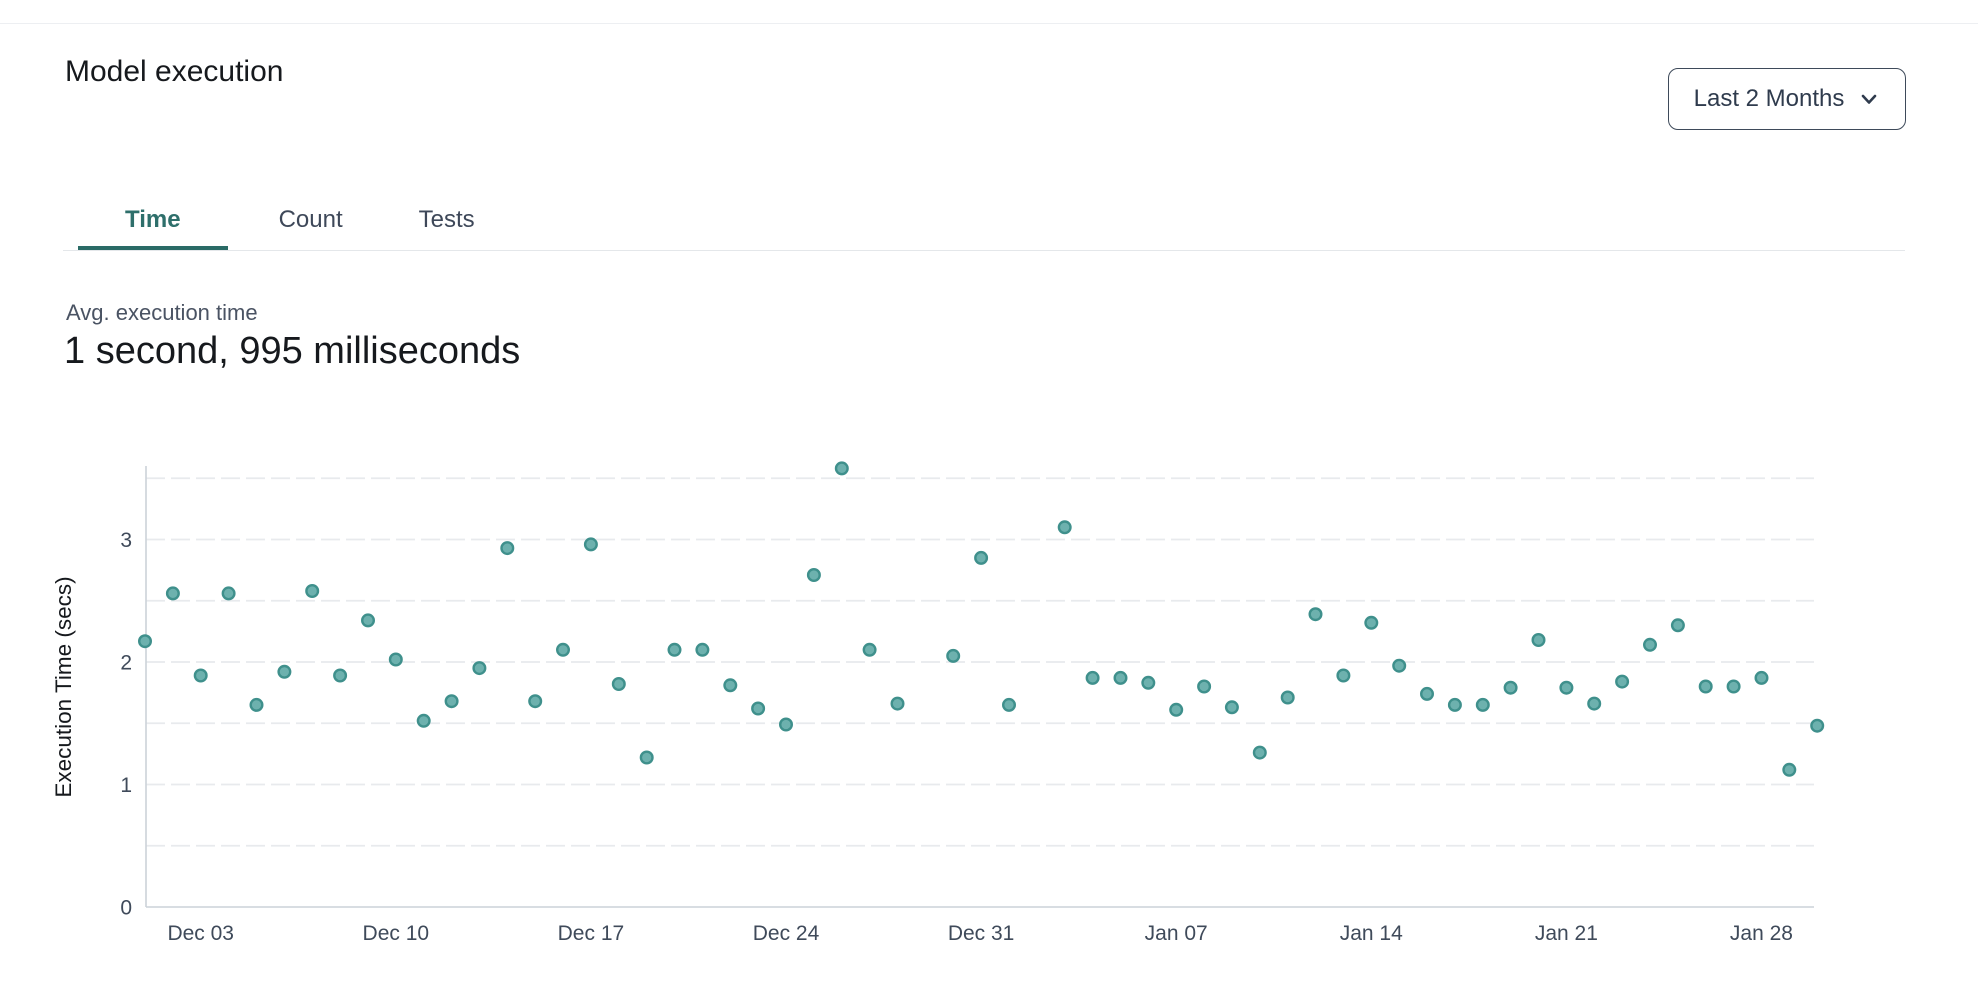  I want to click on x-tick-label: Dec 17, so click(591, 933).